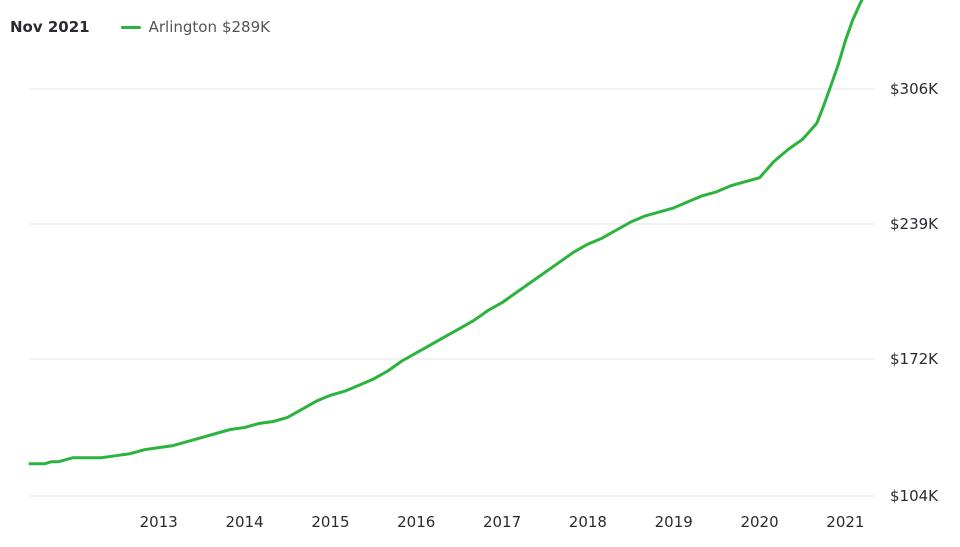  I want to click on x-axis-ticks: 2013 2014 2015 2016 2017 2018 2019 2020 2021, so click(502, 522).